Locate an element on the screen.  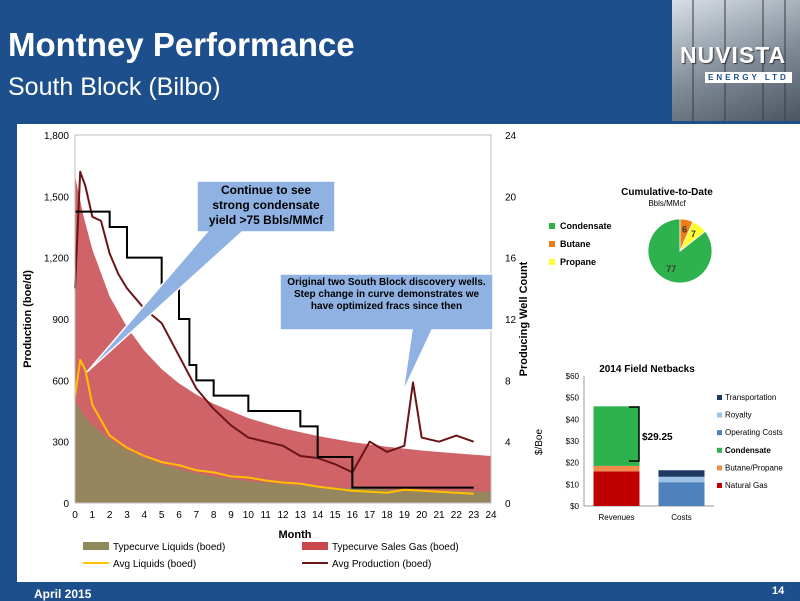
bar-y-tick-label: $40 is located at coordinates (573, 419).